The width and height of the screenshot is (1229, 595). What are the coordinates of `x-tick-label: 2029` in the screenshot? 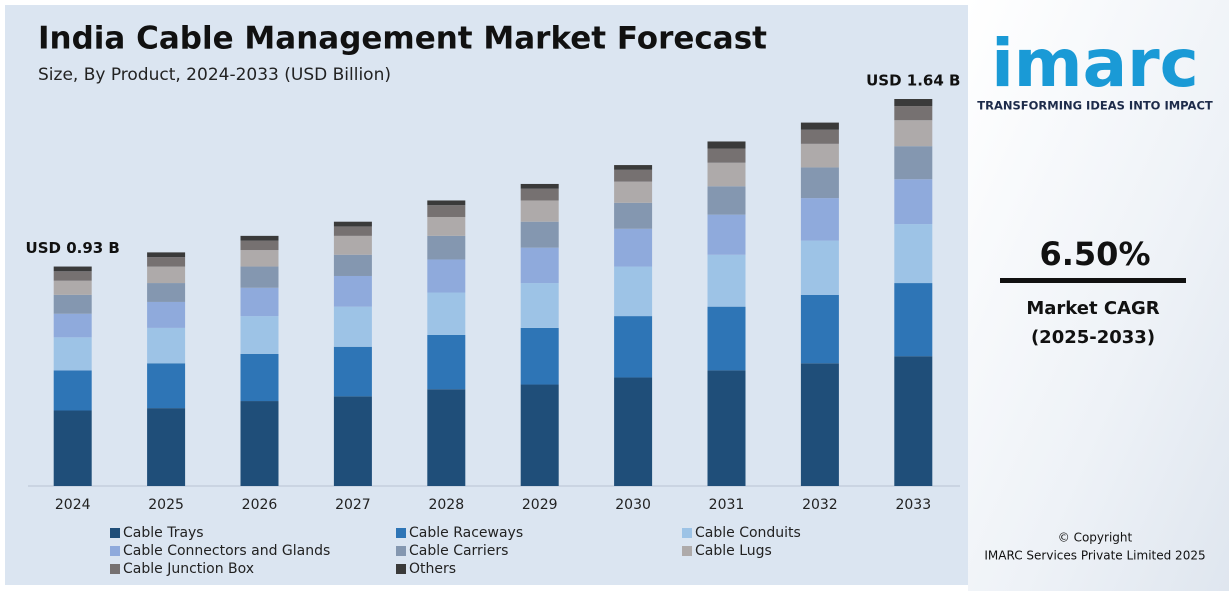 It's located at (540, 505).